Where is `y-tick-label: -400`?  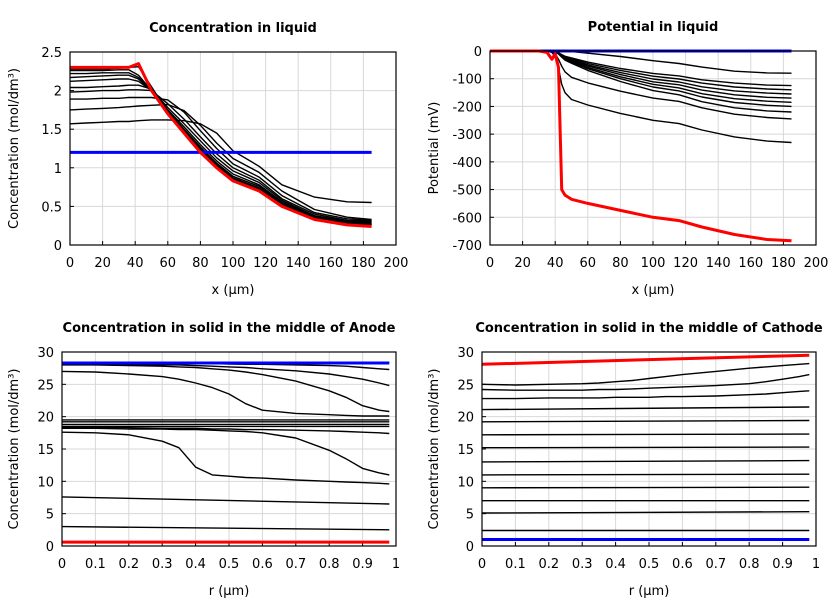
y-tick-label: -400 is located at coordinates (467, 163).